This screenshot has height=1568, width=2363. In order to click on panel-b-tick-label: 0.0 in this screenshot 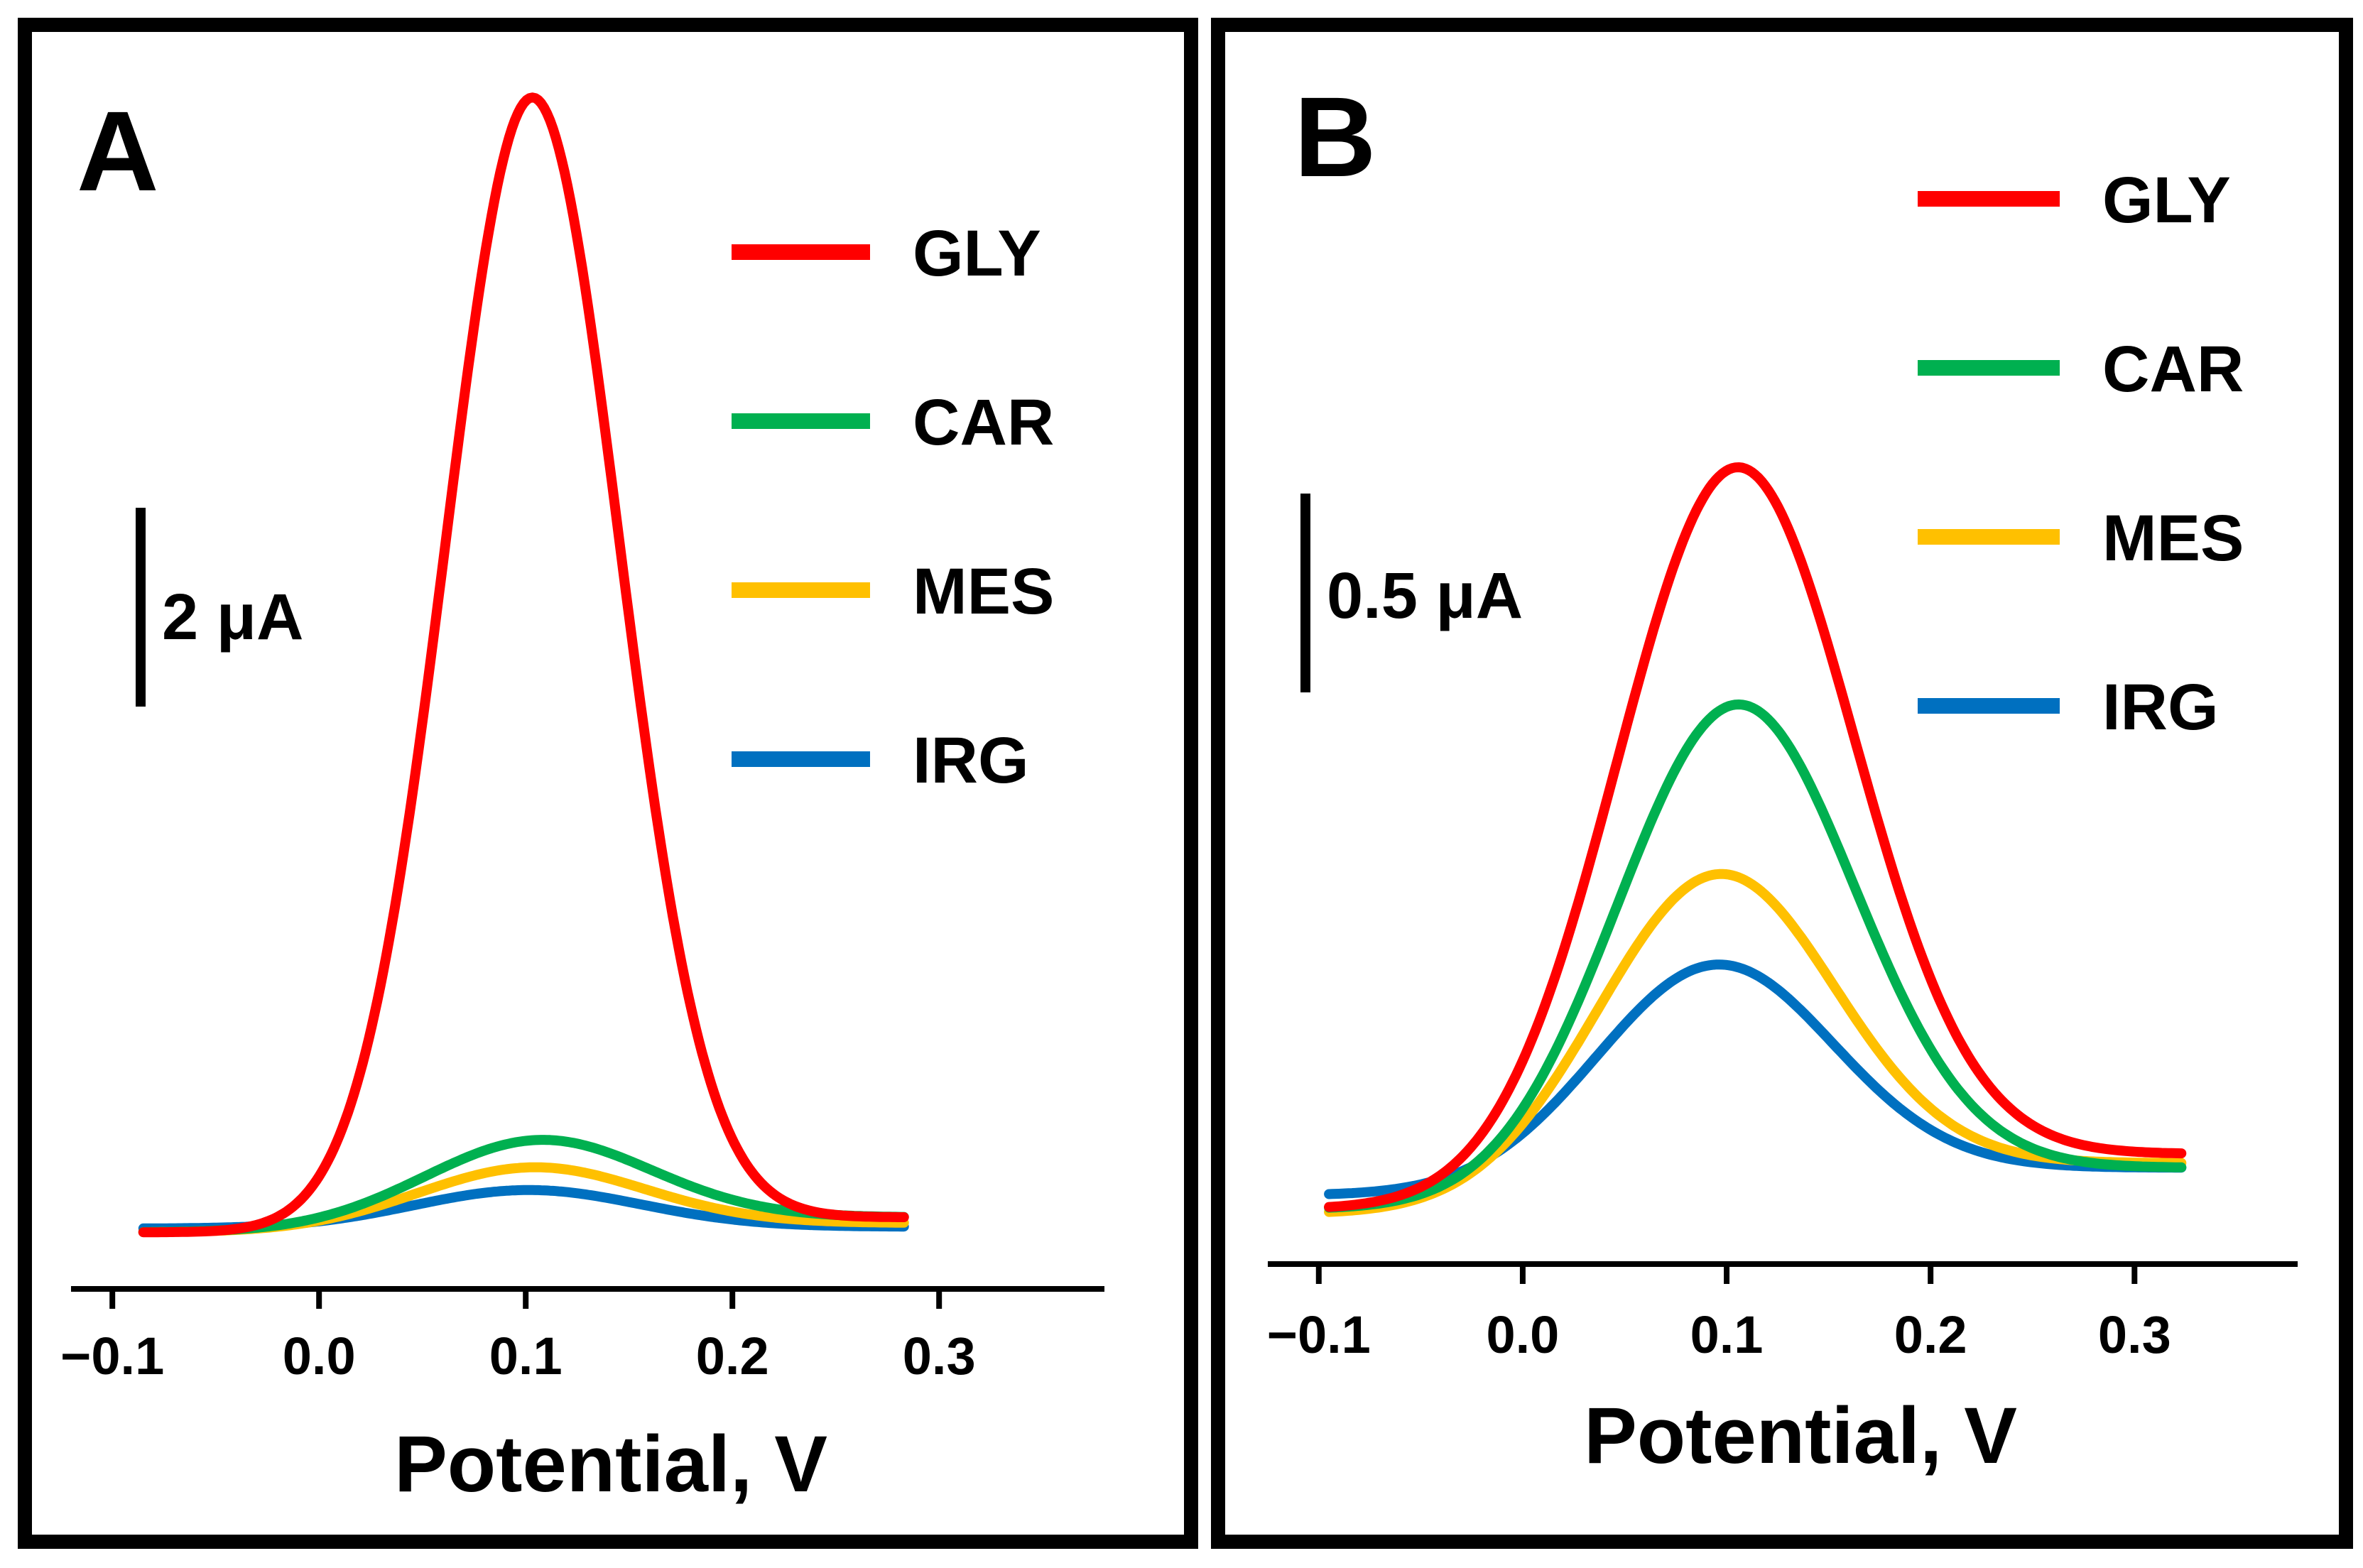, I will do `click(1522, 1335)`.